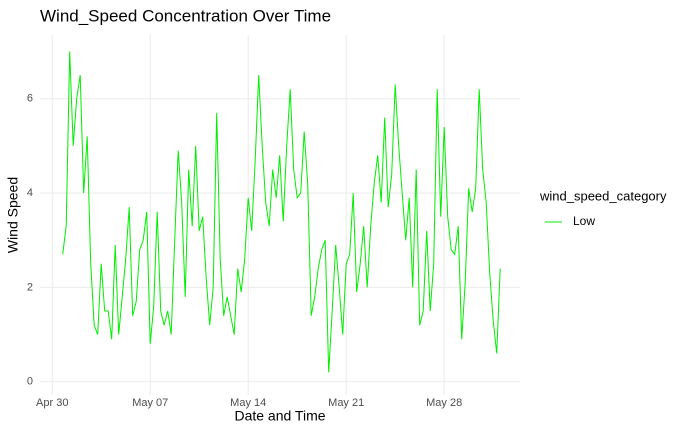 The width and height of the screenshot is (700, 432). Describe the element at coordinates (150, 403) in the screenshot. I see `x-tick-label: May 07` at that location.